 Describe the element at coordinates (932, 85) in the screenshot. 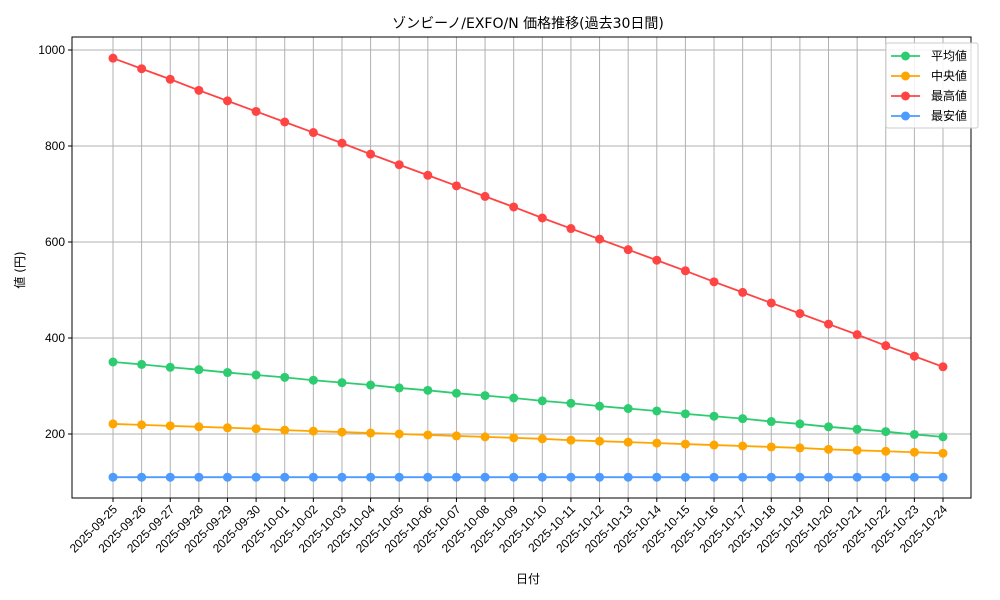

I see `legend-box` at that location.